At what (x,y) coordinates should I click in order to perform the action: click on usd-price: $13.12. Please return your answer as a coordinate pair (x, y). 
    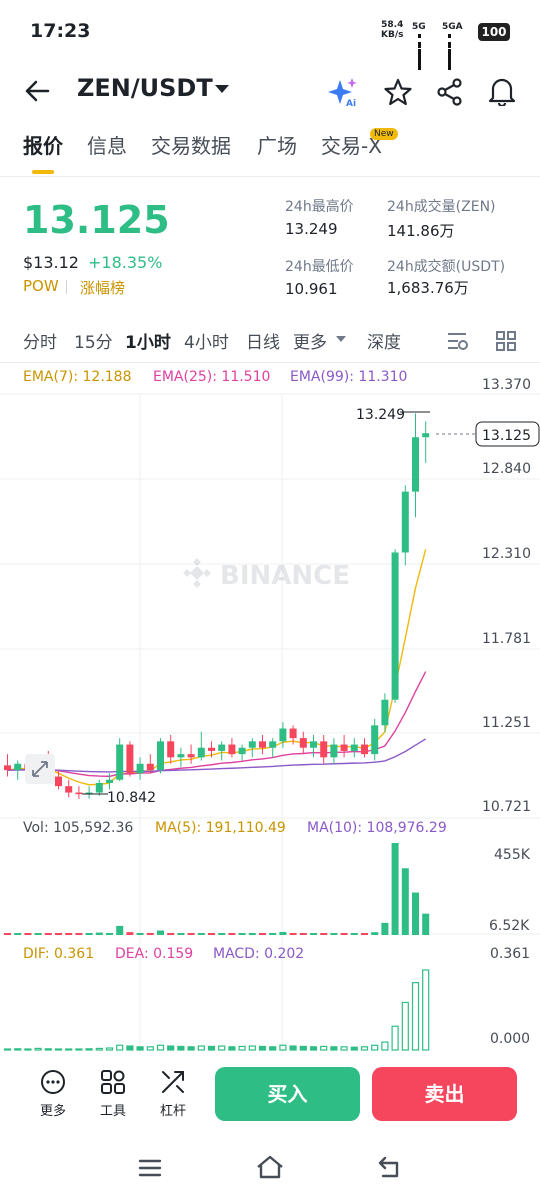
    Looking at the image, I should click on (51, 262).